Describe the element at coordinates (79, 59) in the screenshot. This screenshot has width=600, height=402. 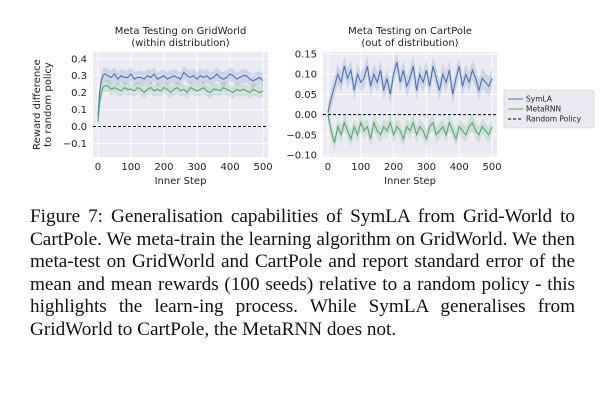
I see `y-tick-label: 0.4` at that location.